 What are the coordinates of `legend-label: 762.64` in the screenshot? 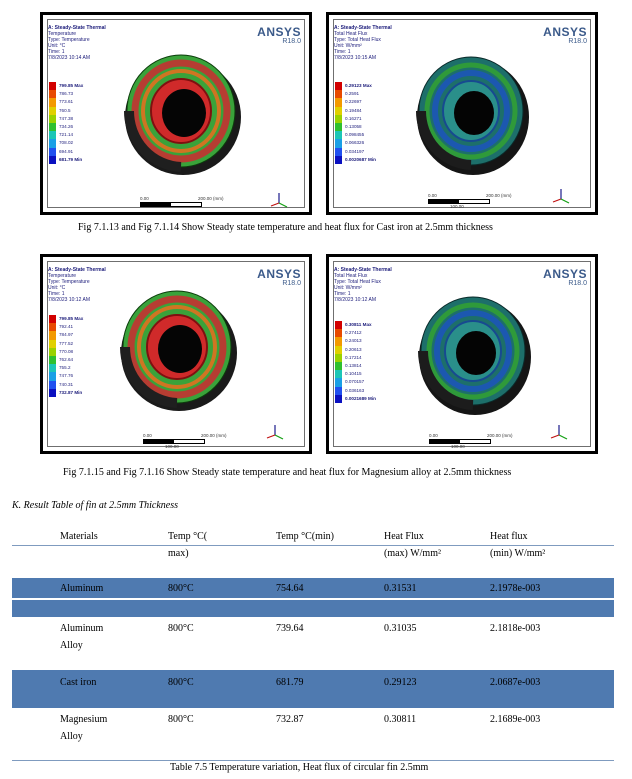 It's located at (66, 359).